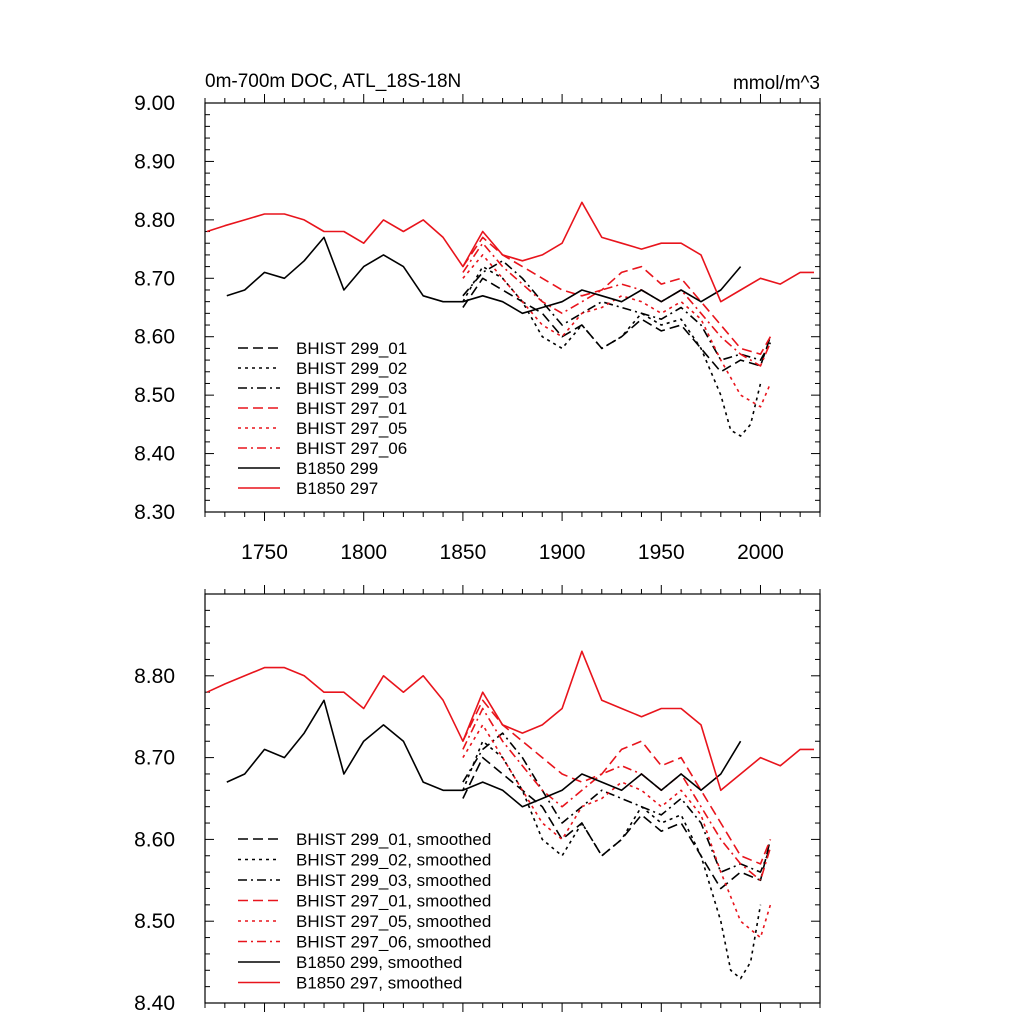 The width and height of the screenshot is (1024, 1024). Describe the element at coordinates (393, 921) in the screenshot. I see `legend-label: BHIST 297_05, smoothed` at that location.